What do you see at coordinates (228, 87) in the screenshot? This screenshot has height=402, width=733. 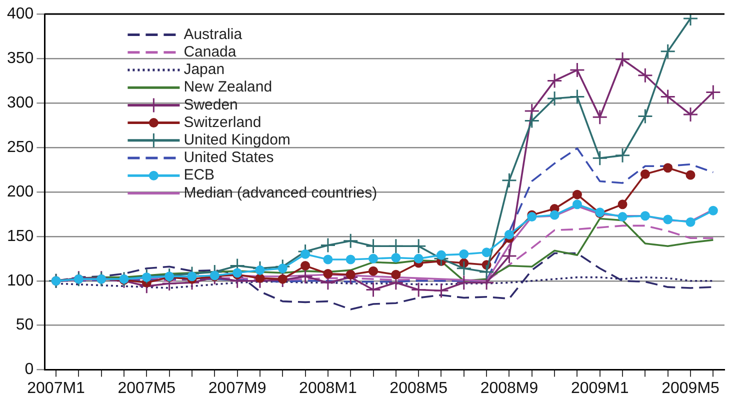 I see `legend-label: New Zealand` at bounding box center [228, 87].